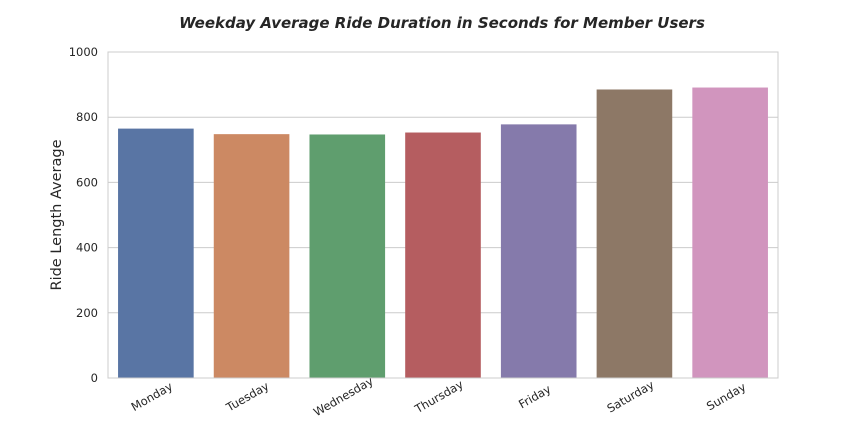  Describe the element at coordinates (87, 313) in the screenshot. I see `y-tick-label: 200` at that location.